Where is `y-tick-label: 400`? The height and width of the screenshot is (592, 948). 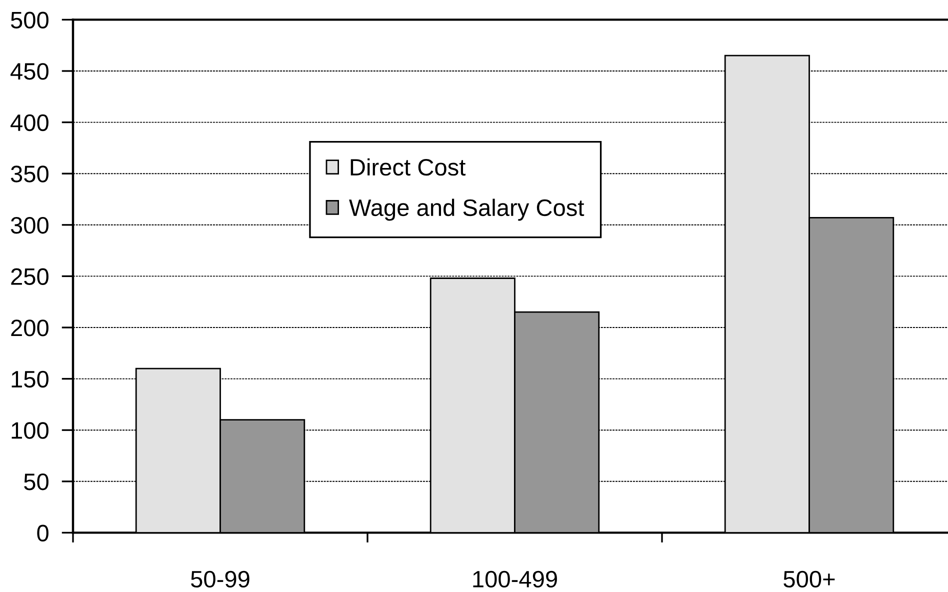 y-tick-label: 400 is located at coordinates (29, 123).